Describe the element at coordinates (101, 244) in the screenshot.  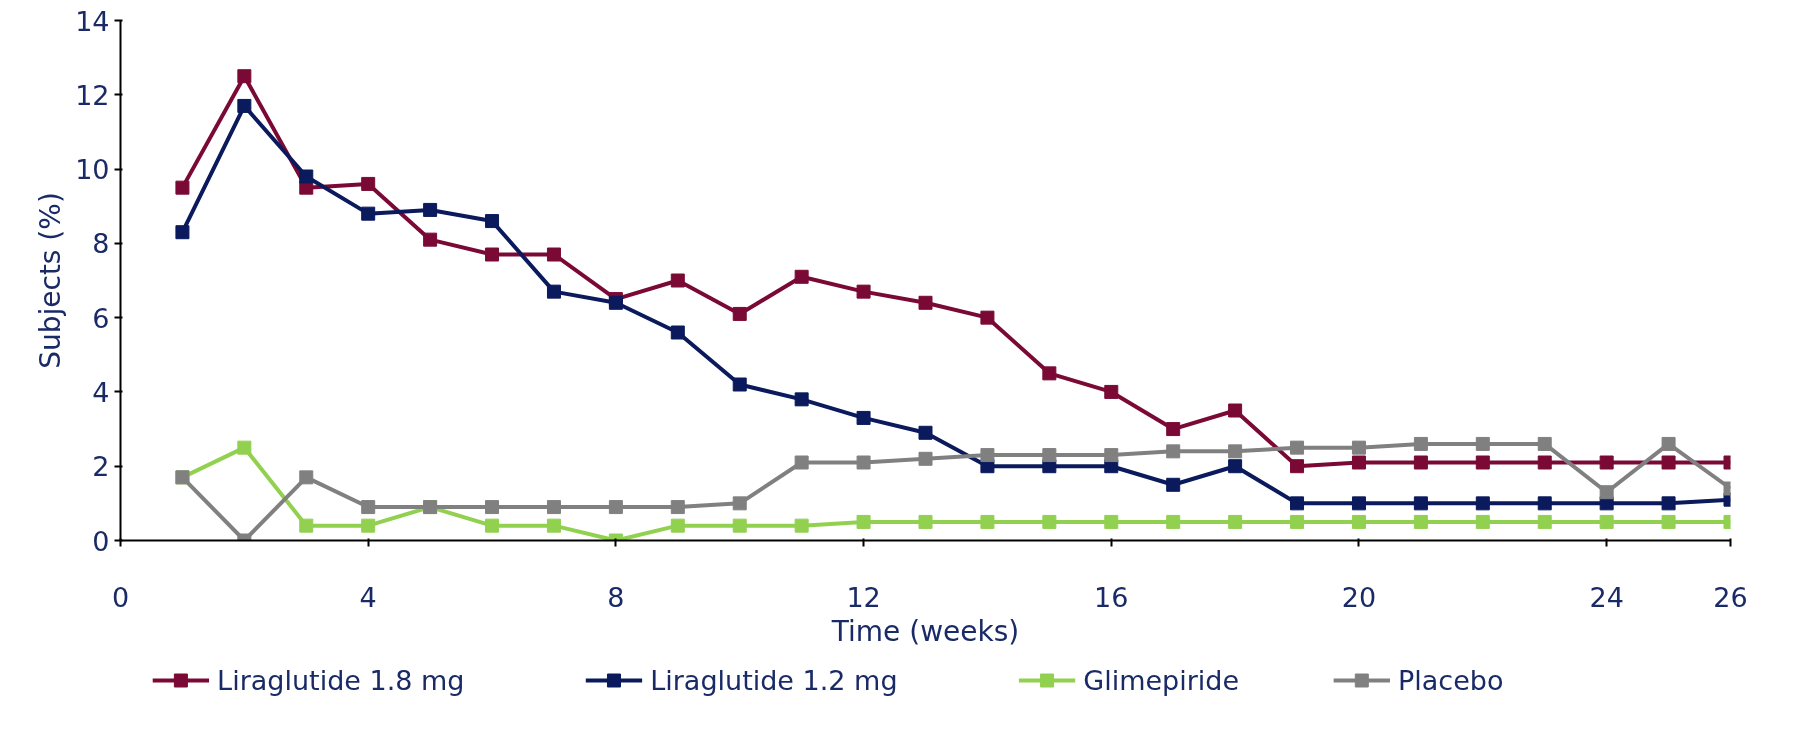
I see `y-tick-label: 8` at that location.